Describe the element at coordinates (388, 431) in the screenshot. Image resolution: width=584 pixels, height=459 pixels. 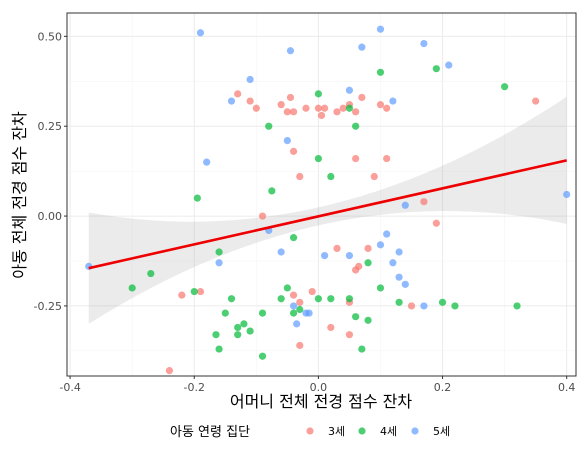
I see `legend-label: 4세` at that location.